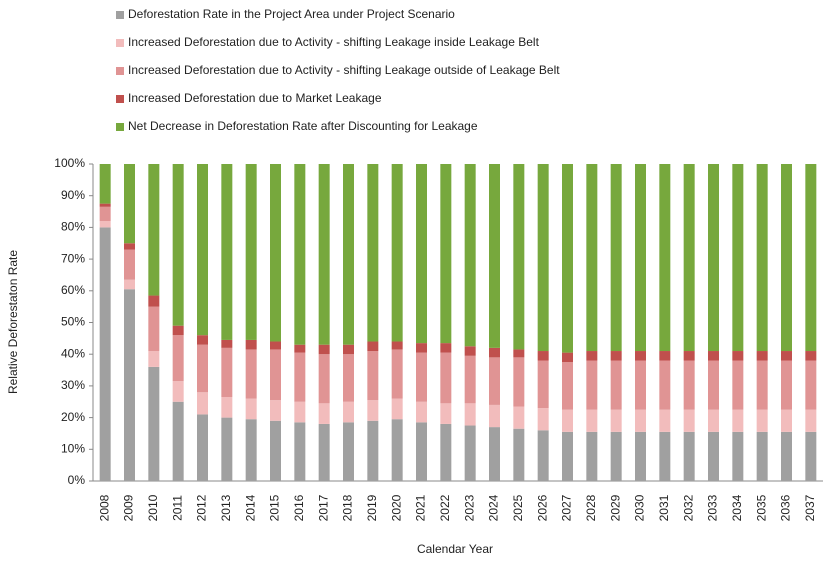 Image resolution: width=823 pixels, height=562 pixels. I want to click on x-tick-label: 2027, so click(567, 507).